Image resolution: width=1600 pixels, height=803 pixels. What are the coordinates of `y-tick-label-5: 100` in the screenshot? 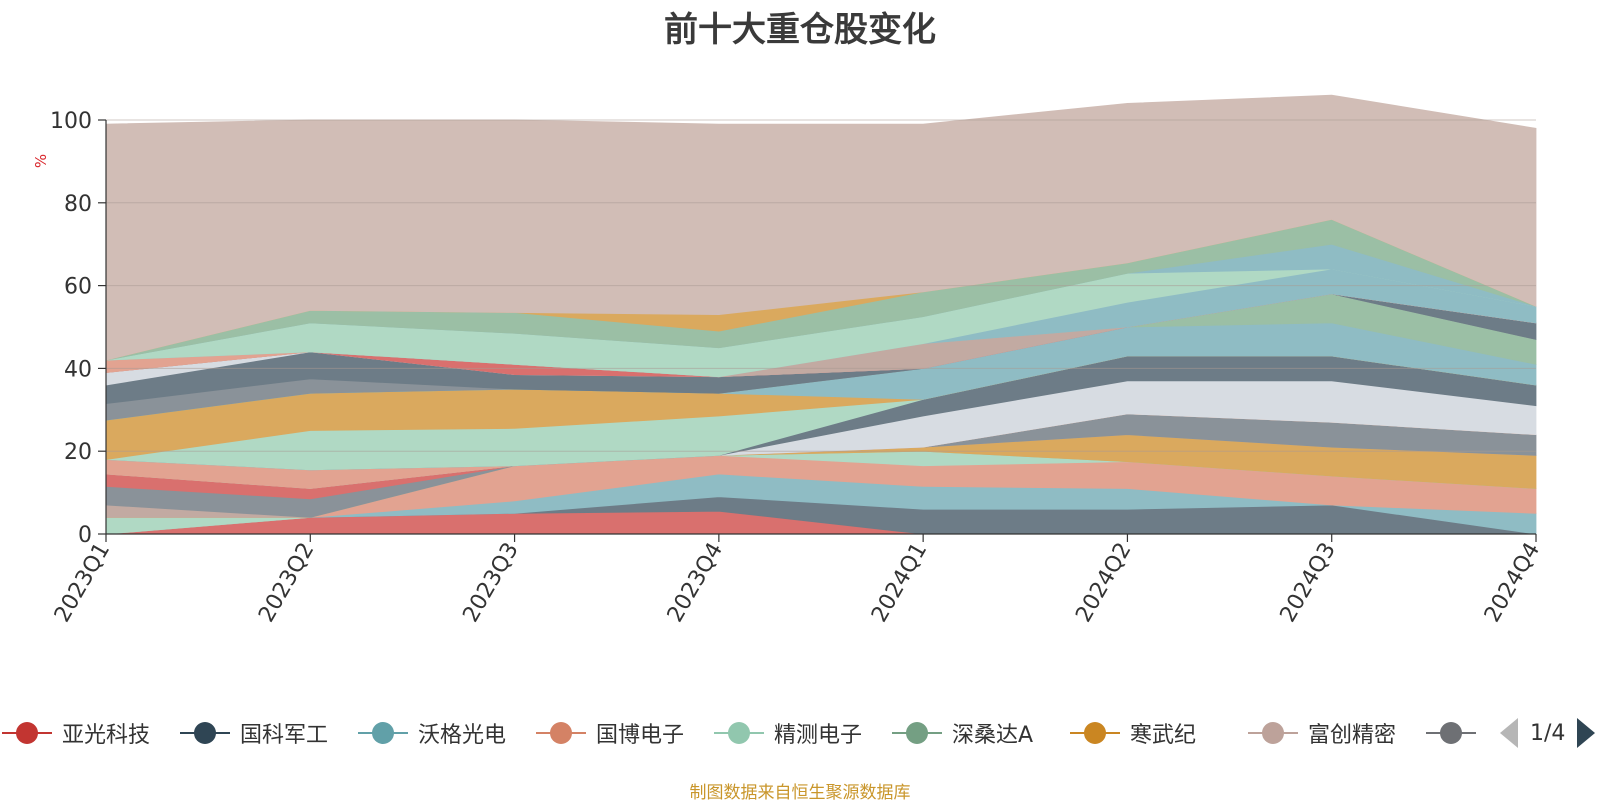 It's located at (71, 121).